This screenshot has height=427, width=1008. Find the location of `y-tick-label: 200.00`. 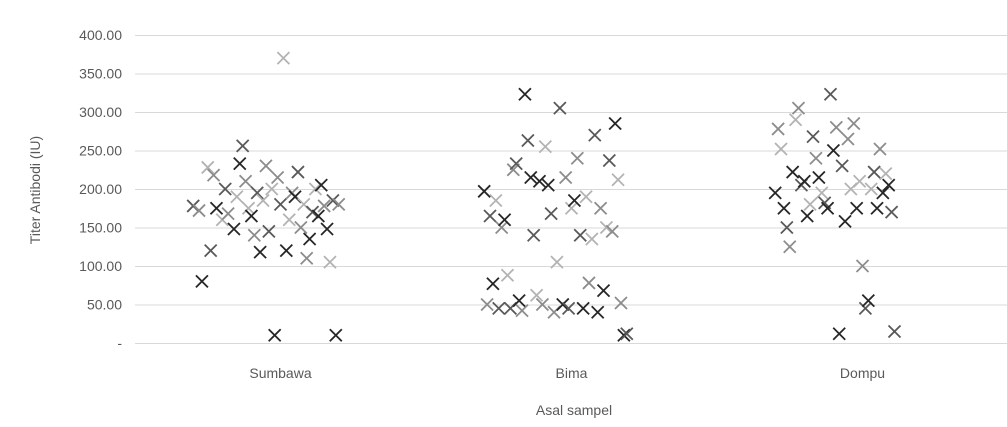

y-tick-label: 200.00 is located at coordinates (100, 189).